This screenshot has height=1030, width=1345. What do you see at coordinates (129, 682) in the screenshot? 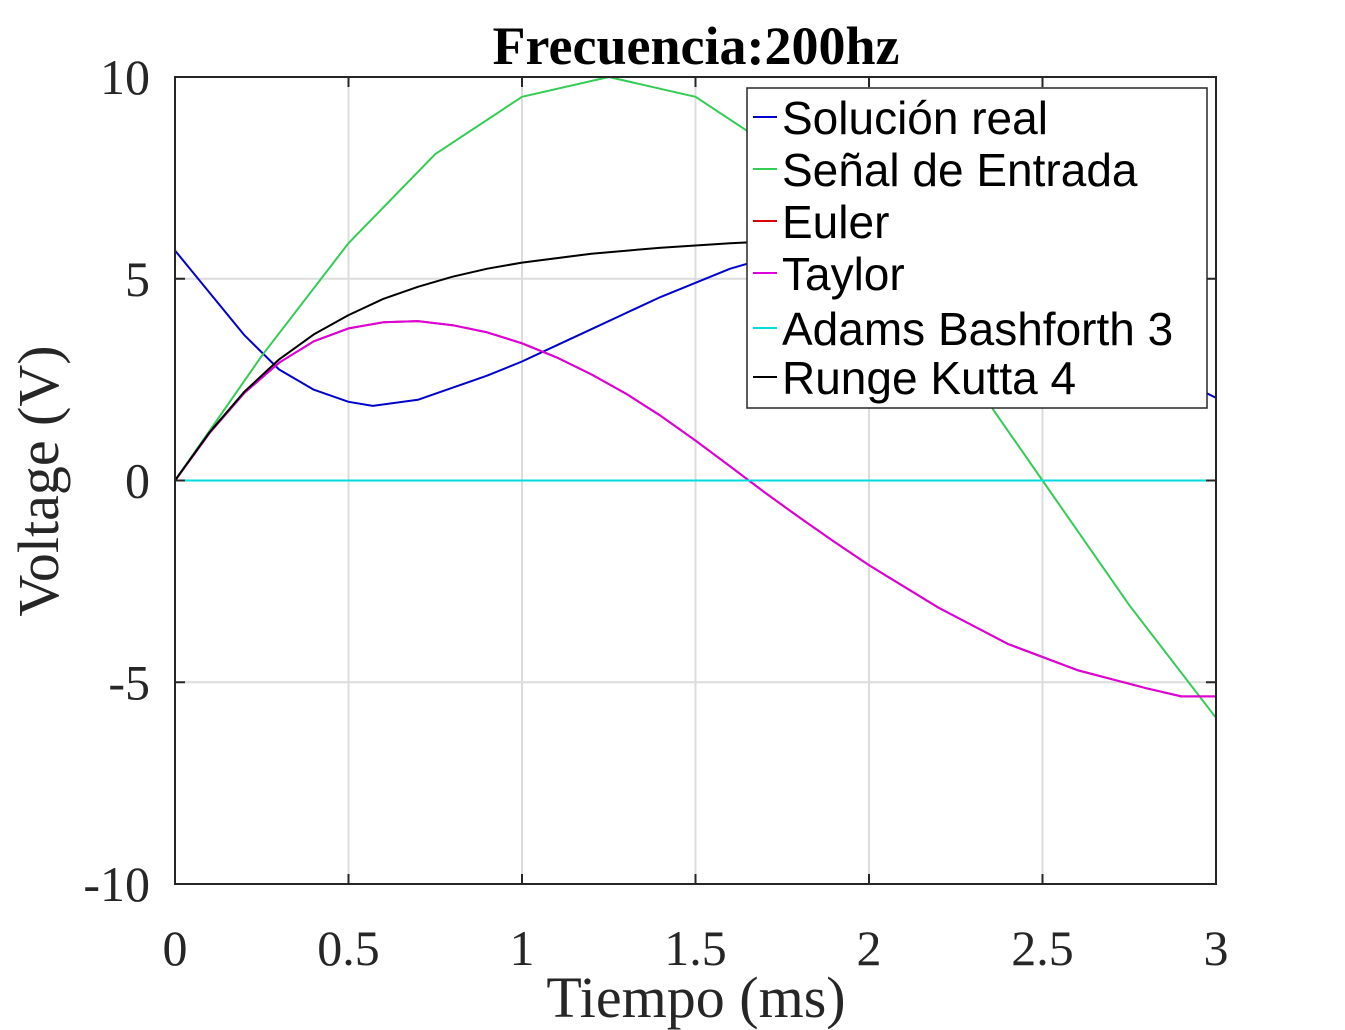
I see `y-tick-label: -5` at bounding box center [129, 682].